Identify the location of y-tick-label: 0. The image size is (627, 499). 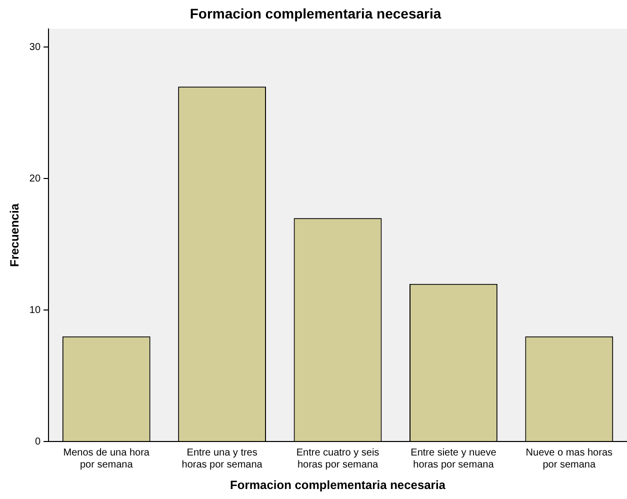
(37, 442).